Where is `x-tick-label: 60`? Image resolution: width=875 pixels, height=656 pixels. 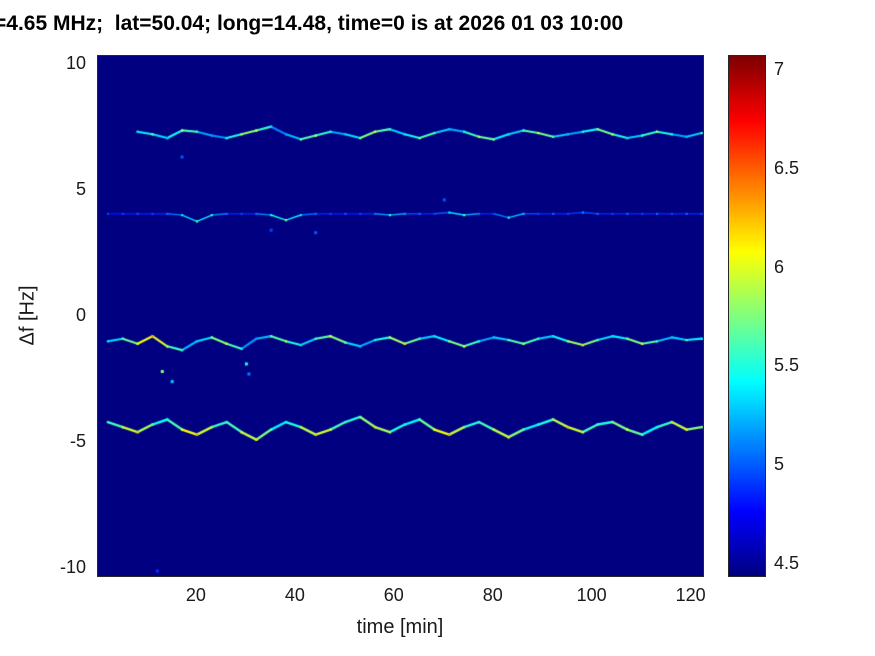
x-tick-label: 60 is located at coordinates (393, 595).